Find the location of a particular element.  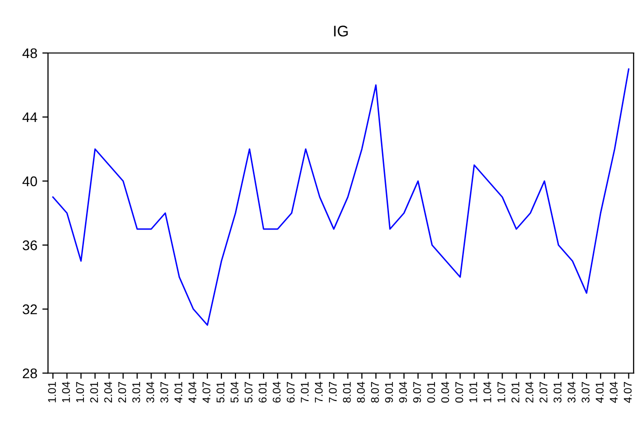

x-tick-label: 5.04 is located at coordinates (234, 392).